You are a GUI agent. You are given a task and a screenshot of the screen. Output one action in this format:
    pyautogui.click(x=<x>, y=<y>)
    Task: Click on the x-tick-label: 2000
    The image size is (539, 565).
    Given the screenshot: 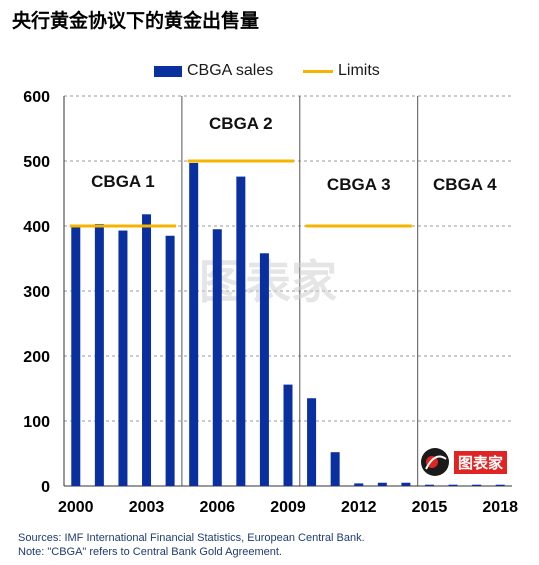 What is the action you would take?
    pyautogui.click(x=76, y=507)
    